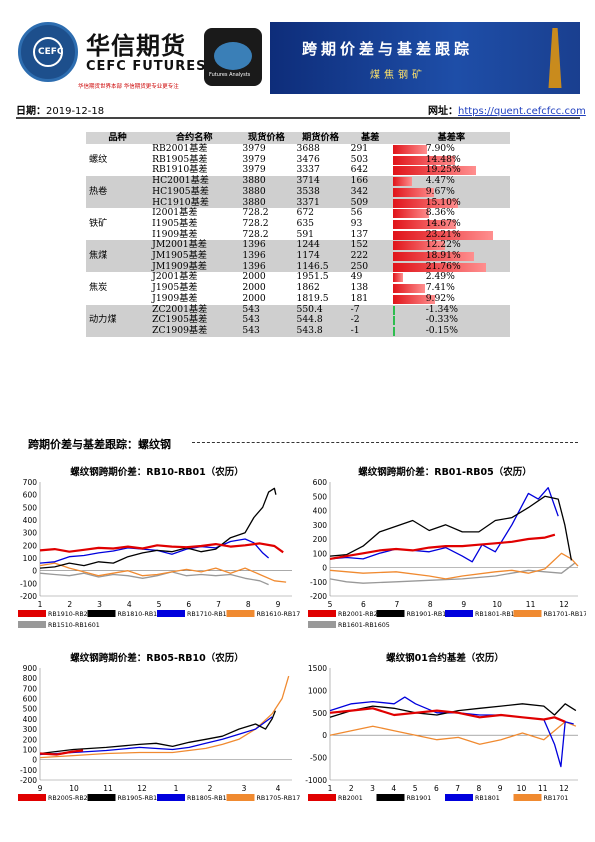 The height and width of the screenshot is (842, 595). I want to click on spot-price-cell: 1396, so click(266, 267).